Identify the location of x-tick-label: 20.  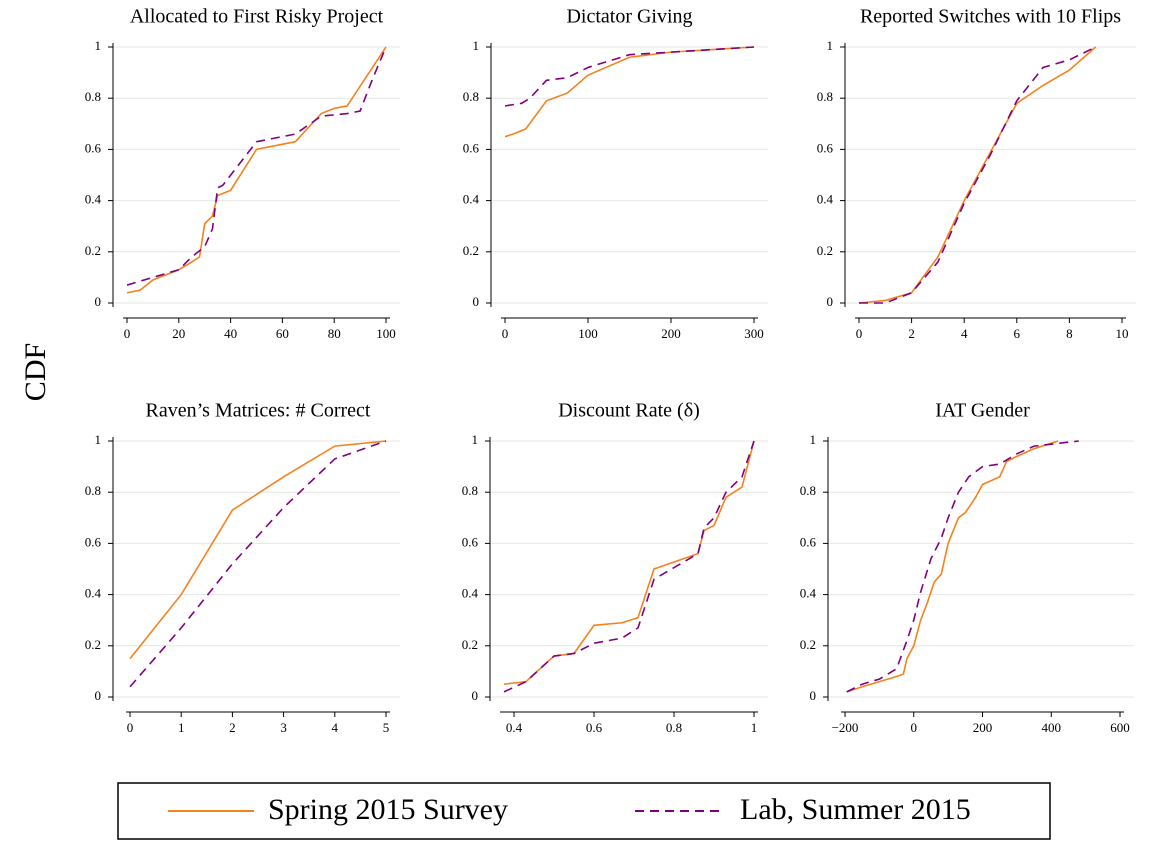
(178, 333).